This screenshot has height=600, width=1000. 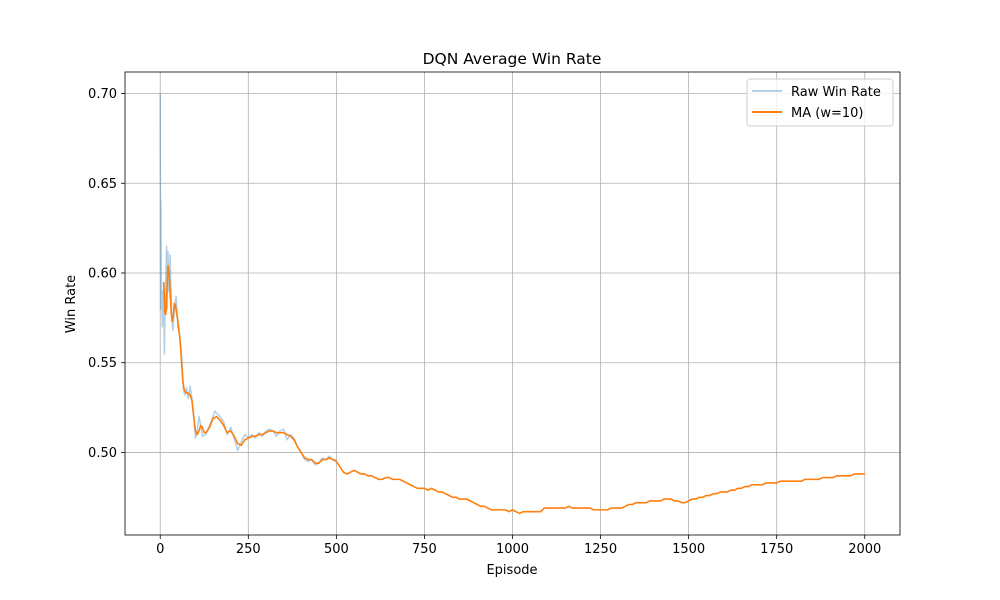 I want to click on legend-ma-label: MA (w=10), so click(x=827, y=113).